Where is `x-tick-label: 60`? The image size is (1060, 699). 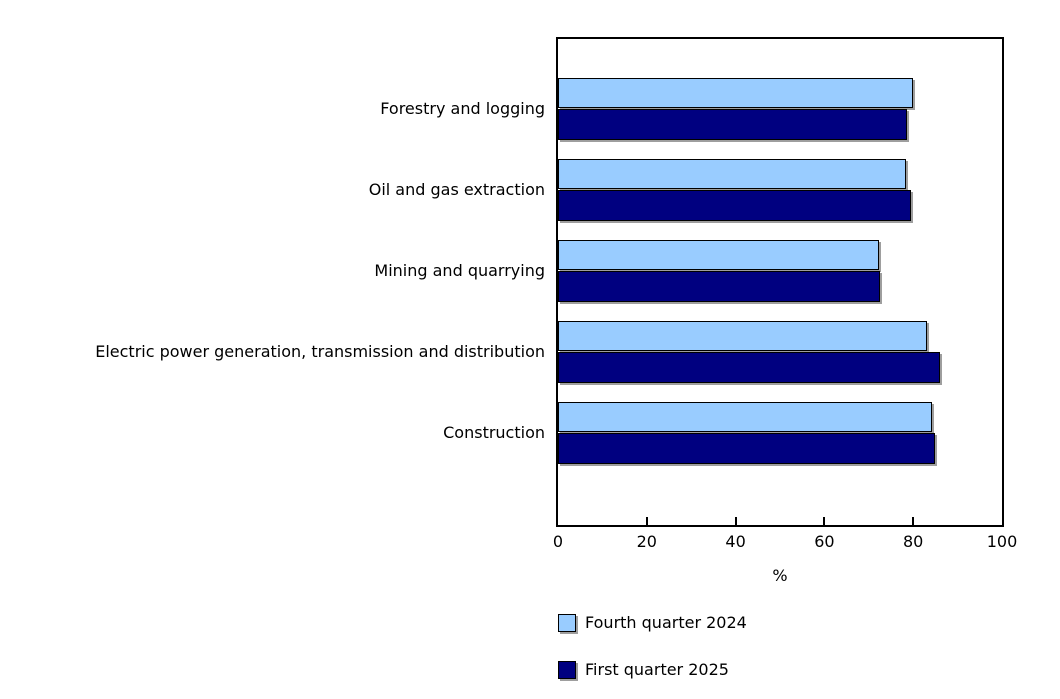
x-tick-label: 60 is located at coordinates (824, 541).